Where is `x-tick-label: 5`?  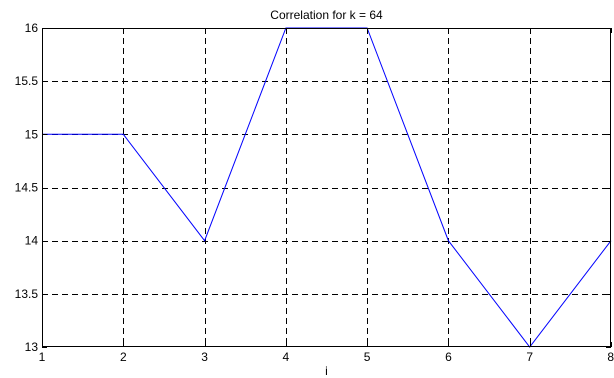
x-tick-label: 5 is located at coordinates (367, 357).